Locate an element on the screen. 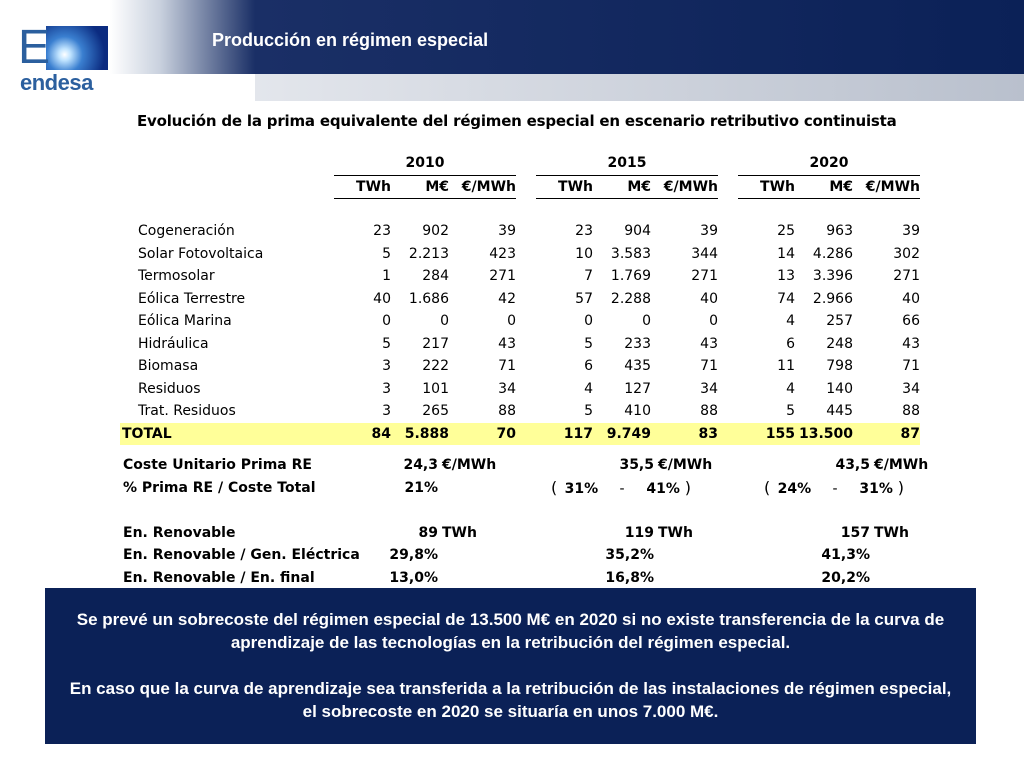 The height and width of the screenshot is (768, 1024). summary-label: Coste Unitario Prima RE is located at coordinates (217, 465).